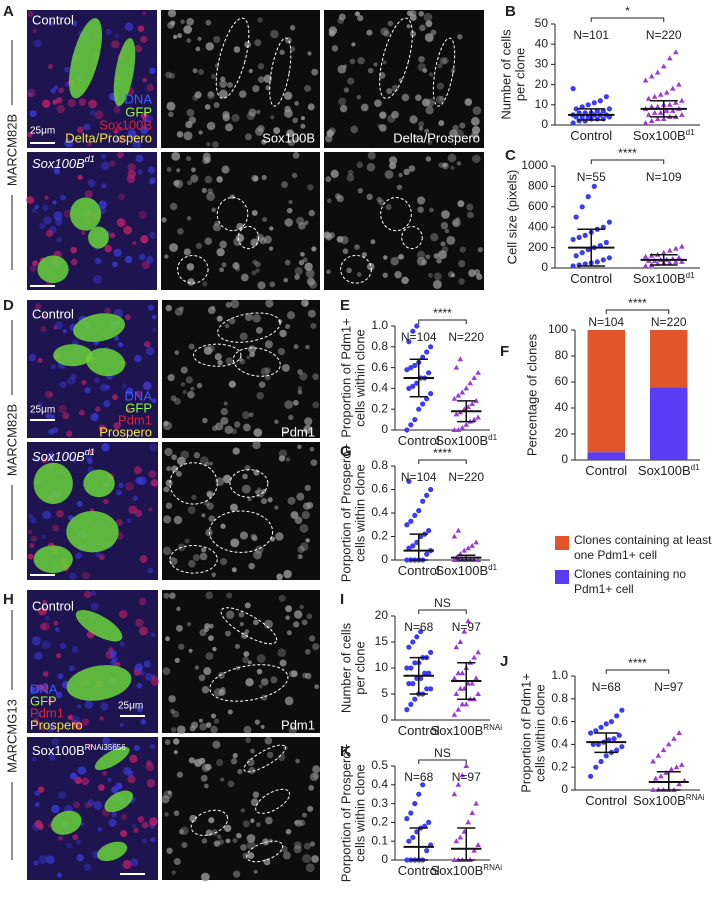 This screenshot has height=898, width=718. Describe the element at coordinates (539, 733) in the screenshot. I see `y-axis-label: cells within clone` at that location.